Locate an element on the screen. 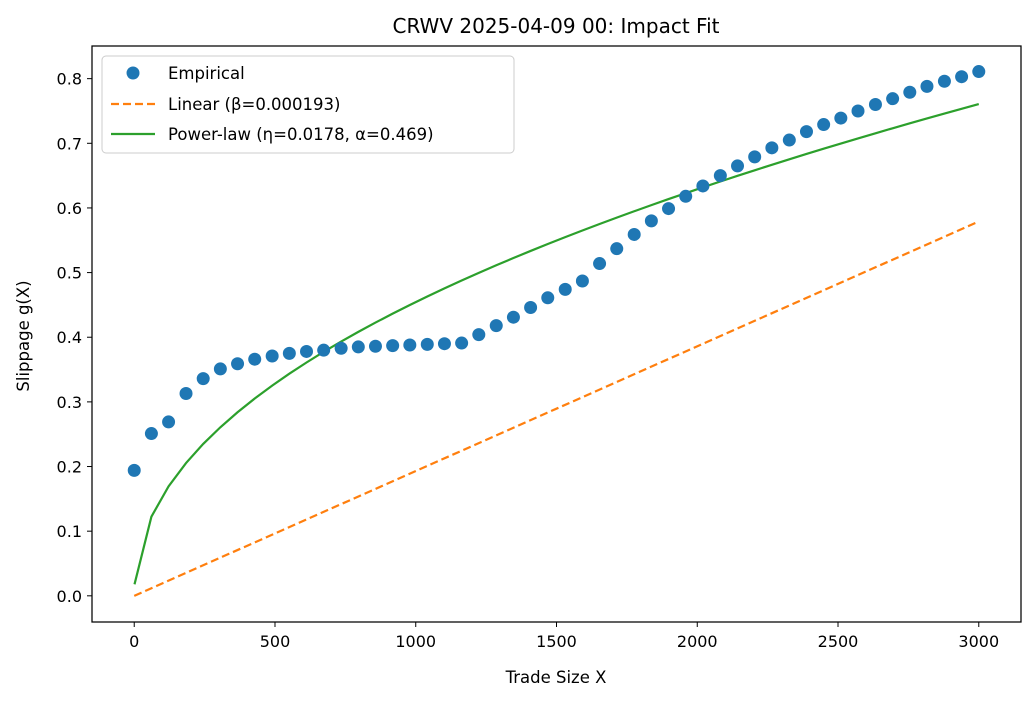 Image resolution: width=1036 pixels, height=701 pixels. legend-label-empirical: Empirical is located at coordinates (206, 73).